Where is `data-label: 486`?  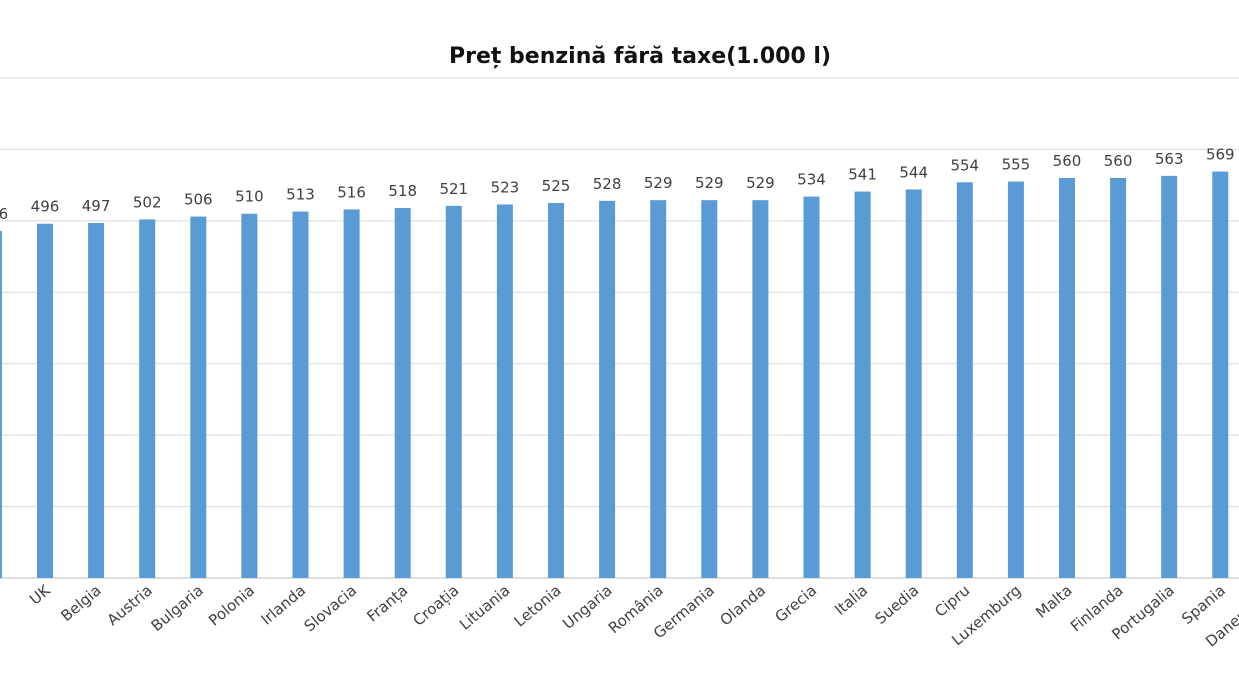 data-label: 486 is located at coordinates (4, 214).